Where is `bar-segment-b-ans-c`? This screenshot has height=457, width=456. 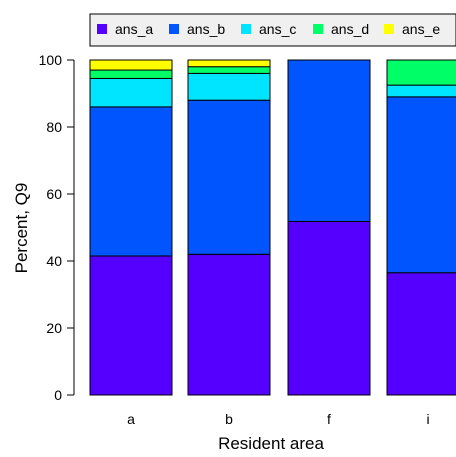 bar-segment-b-ans-c is located at coordinates (229, 86).